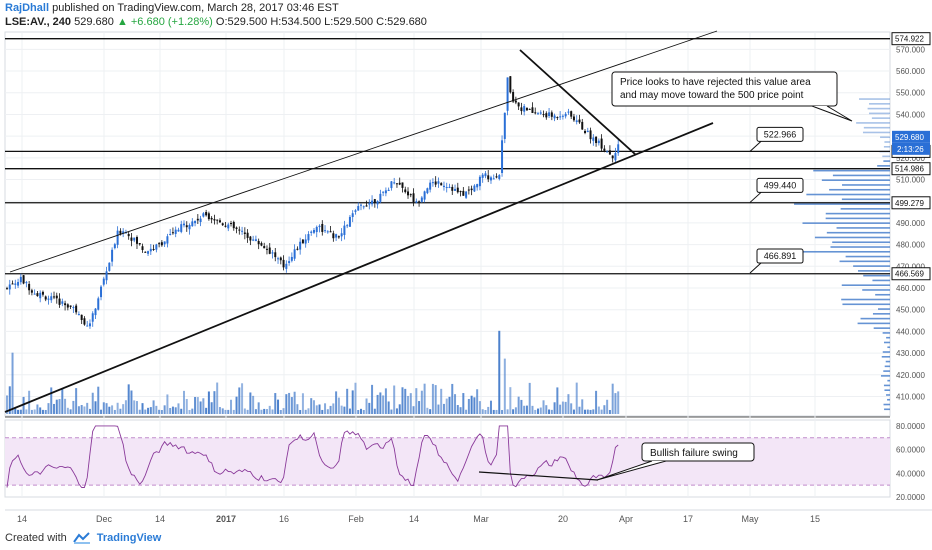 Image resolution: width=932 pixels, height=550 pixels. What do you see at coordinates (296, 22) in the screenshot?
I see `high-value: H:534.500` at bounding box center [296, 22].